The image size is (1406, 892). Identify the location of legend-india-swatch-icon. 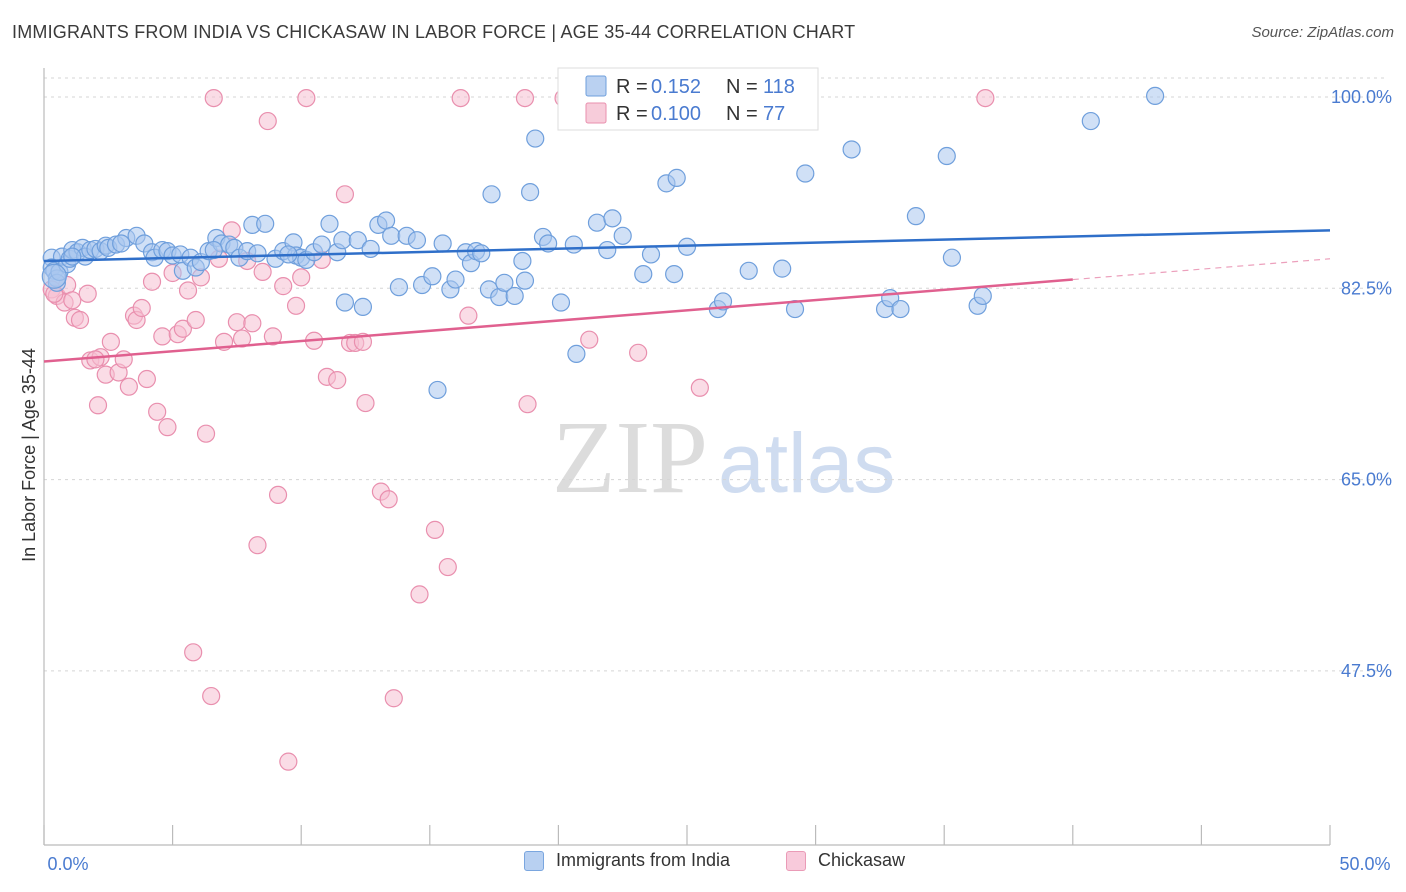
(596, 86).